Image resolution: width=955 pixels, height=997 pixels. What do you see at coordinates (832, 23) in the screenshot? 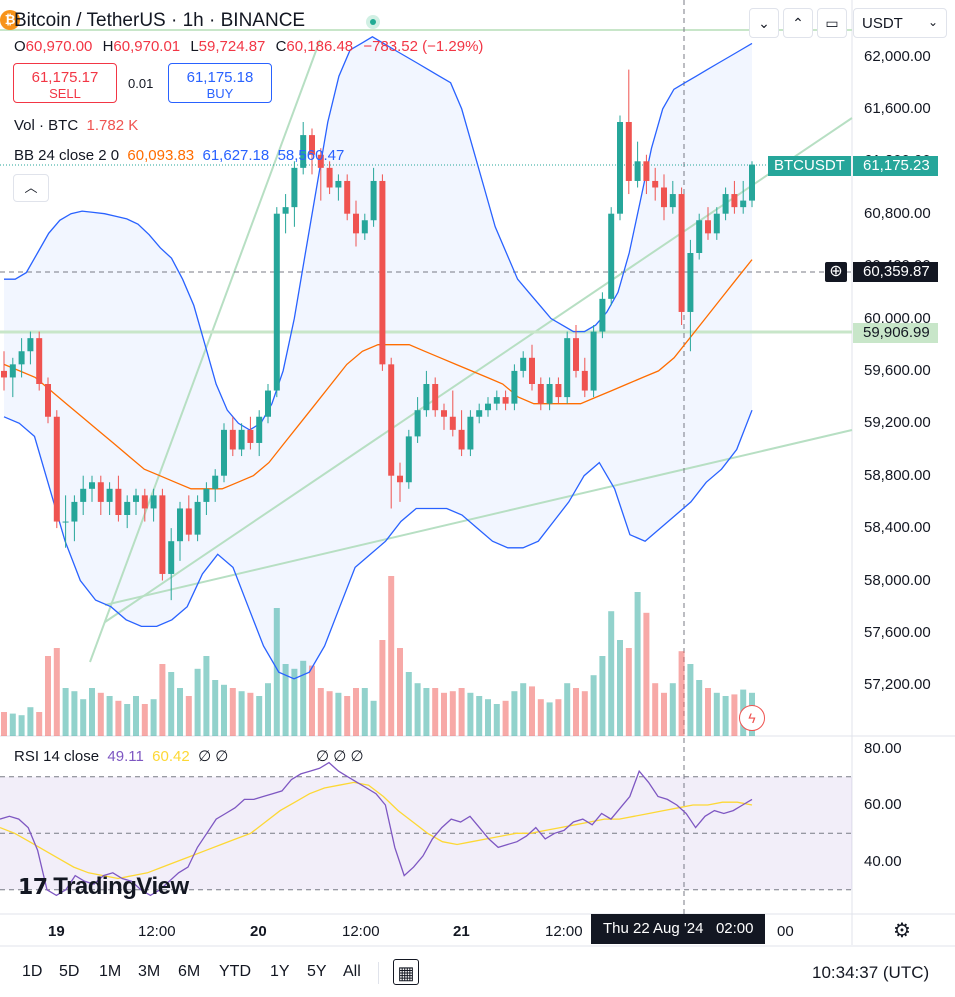
I see `fullscreen-icon: ▭` at bounding box center [832, 23].